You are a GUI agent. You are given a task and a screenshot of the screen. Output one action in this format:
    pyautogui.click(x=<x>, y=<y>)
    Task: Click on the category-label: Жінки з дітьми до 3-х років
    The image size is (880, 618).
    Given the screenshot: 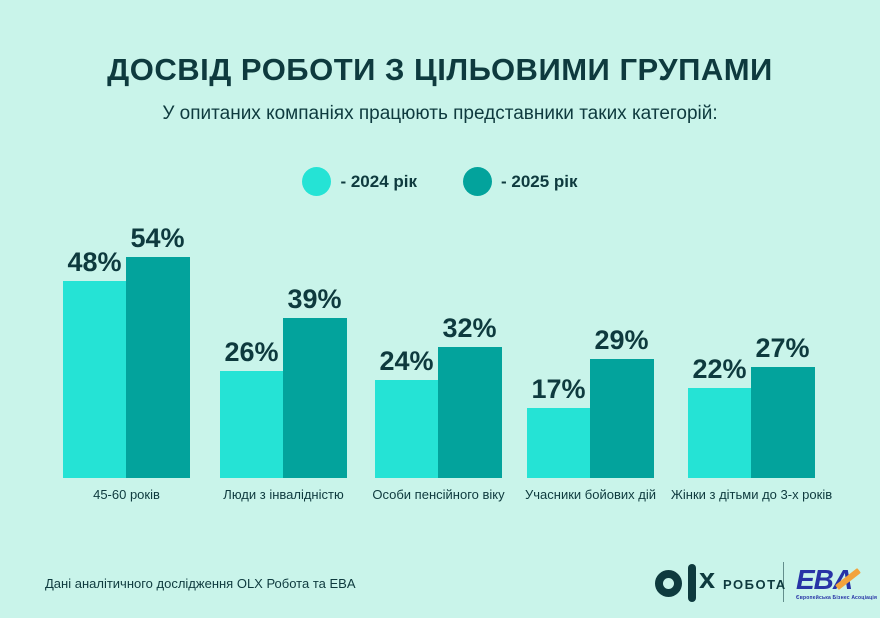 What is the action you would take?
    pyautogui.click(x=751, y=494)
    